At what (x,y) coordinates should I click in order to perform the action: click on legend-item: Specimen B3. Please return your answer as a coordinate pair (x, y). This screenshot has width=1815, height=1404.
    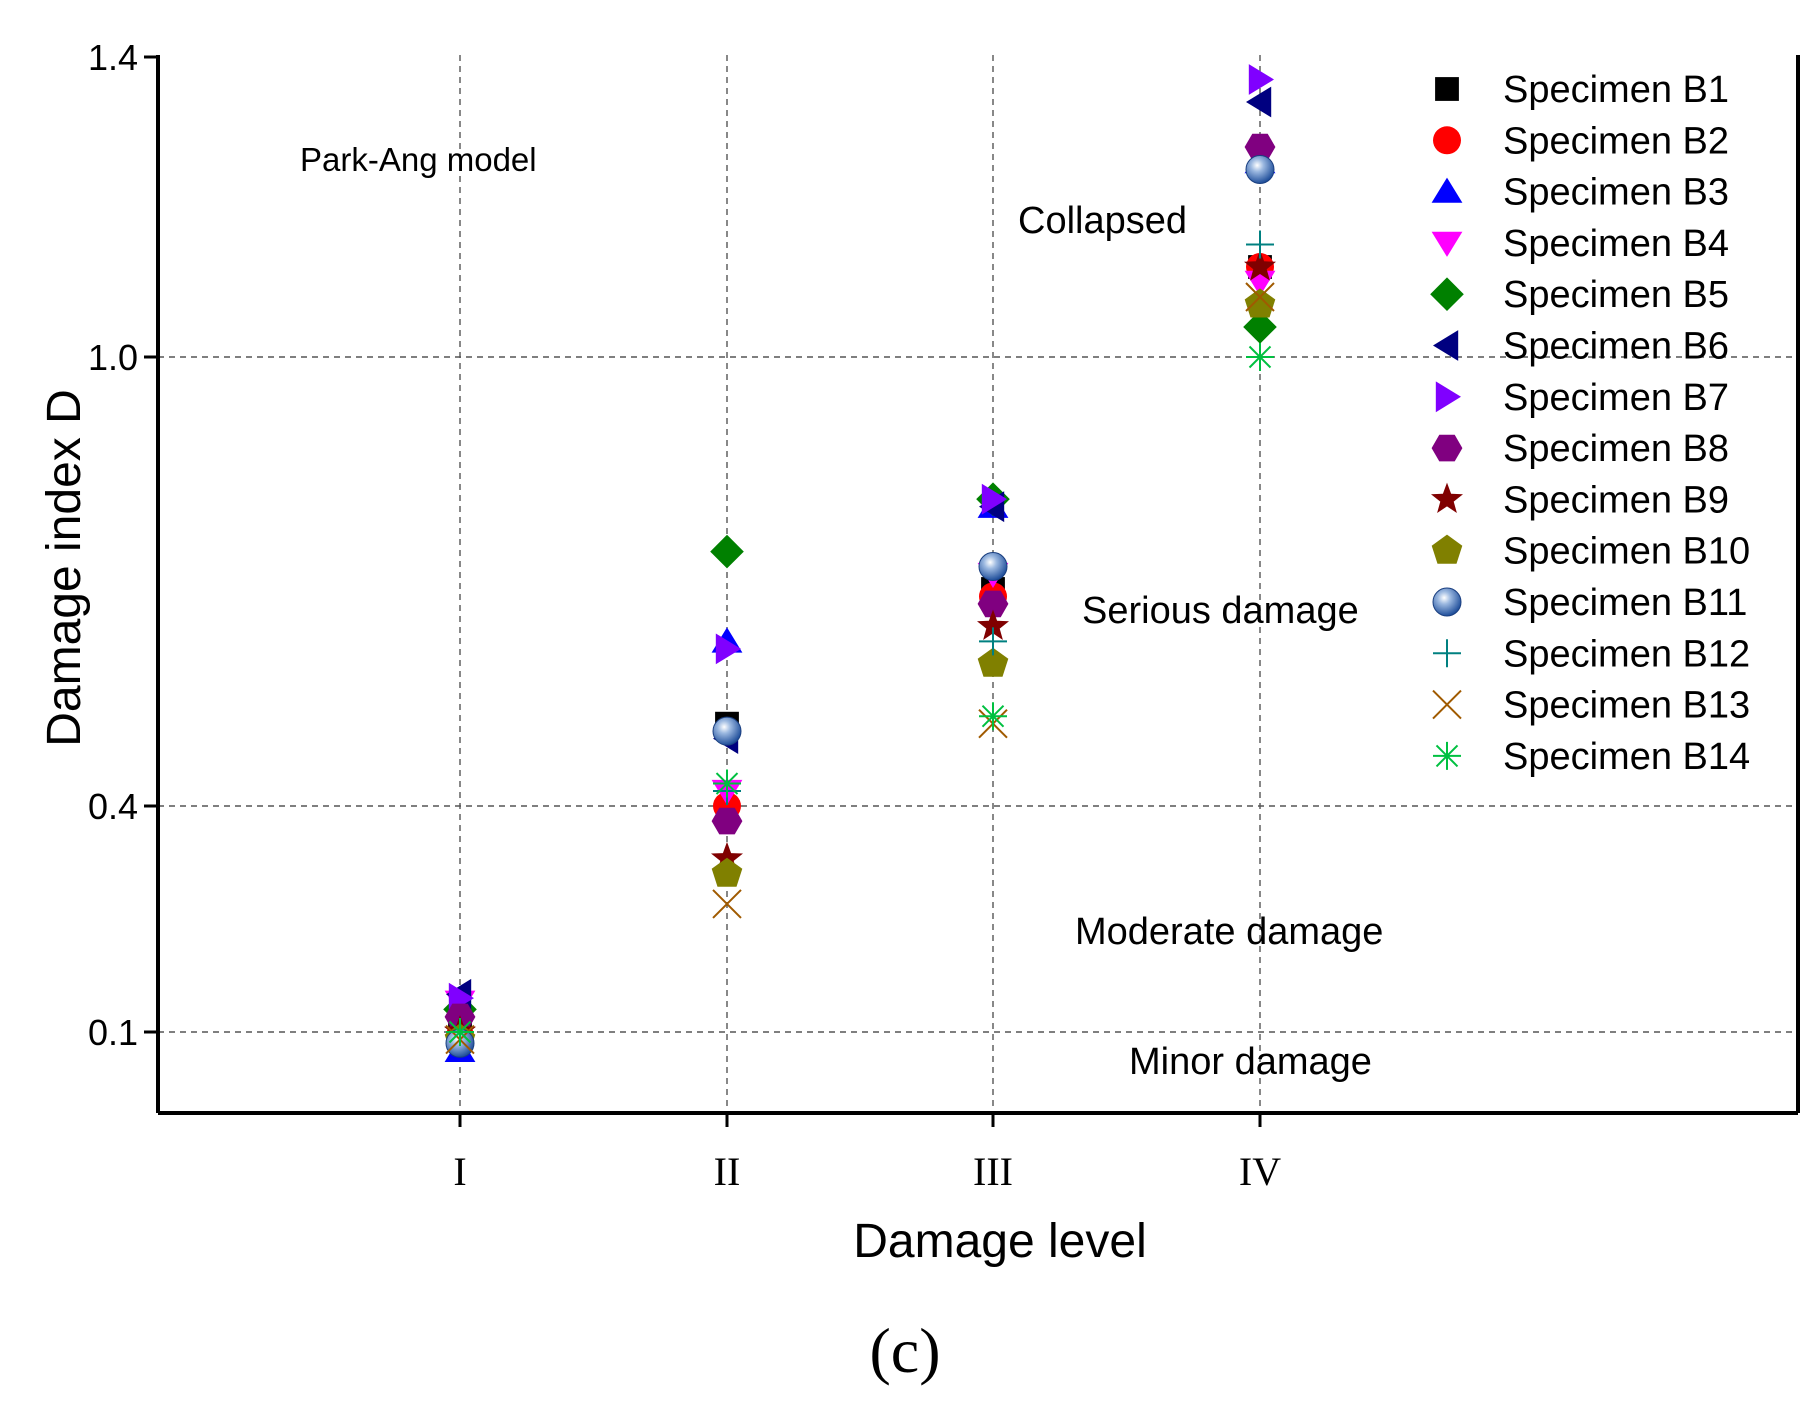
    Looking at the image, I should click on (1580, 193).